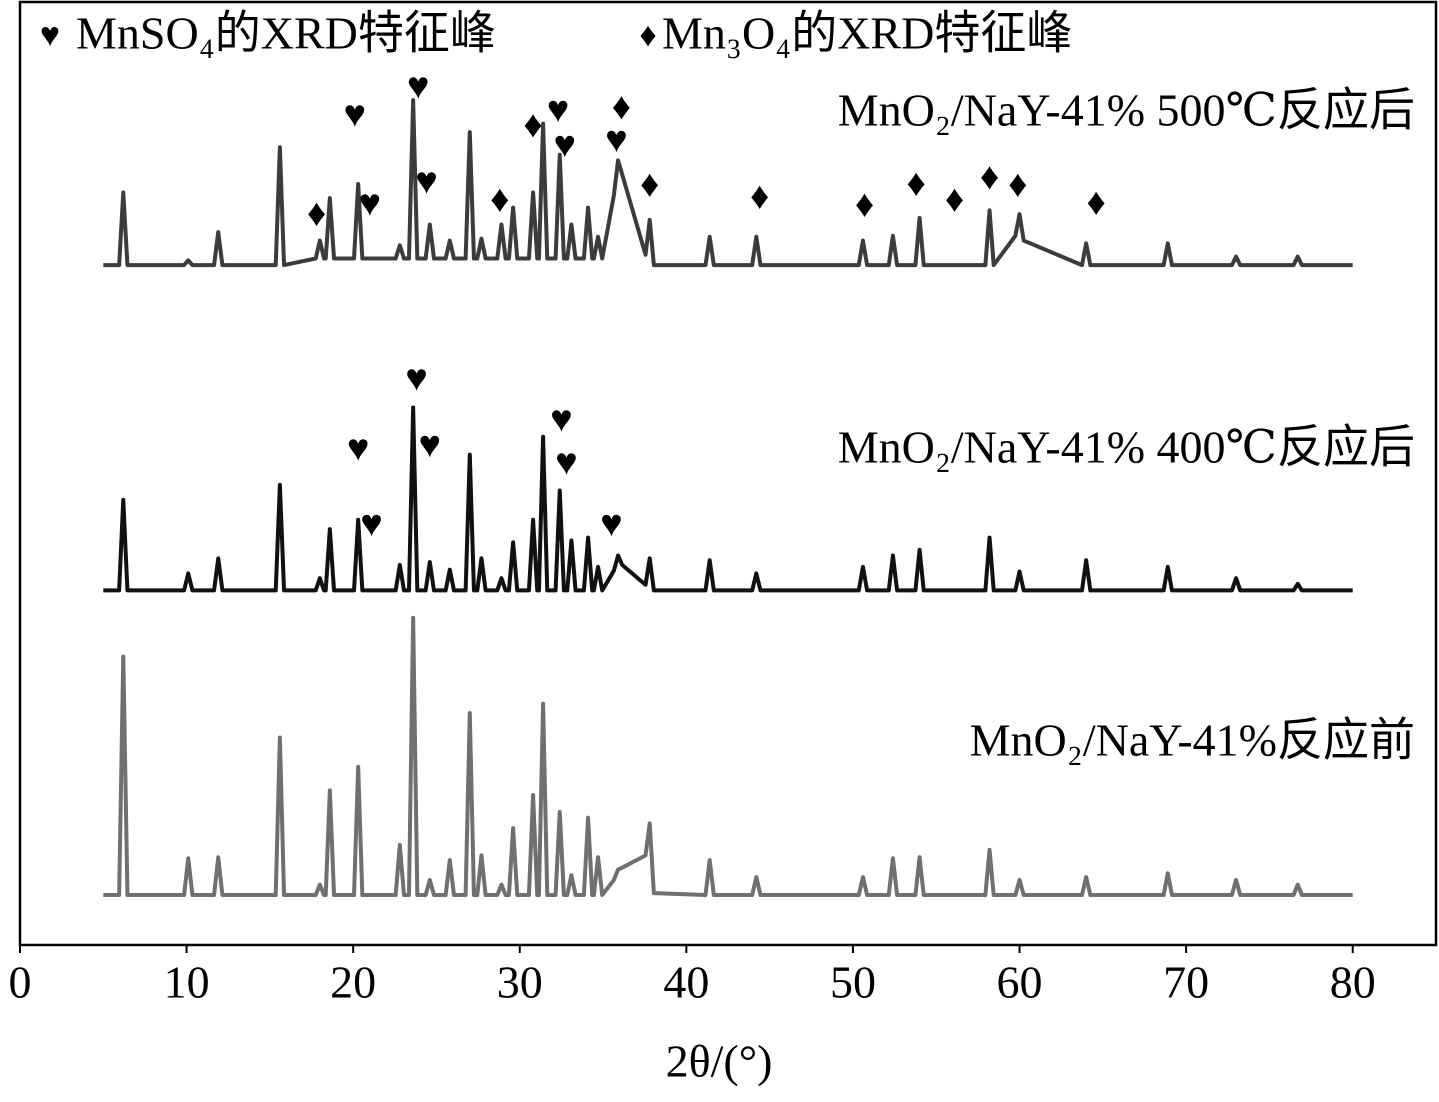  Describe the element at coordinates (20, 982) in the screenshot. I see `x-tick-label: 0` at that location.